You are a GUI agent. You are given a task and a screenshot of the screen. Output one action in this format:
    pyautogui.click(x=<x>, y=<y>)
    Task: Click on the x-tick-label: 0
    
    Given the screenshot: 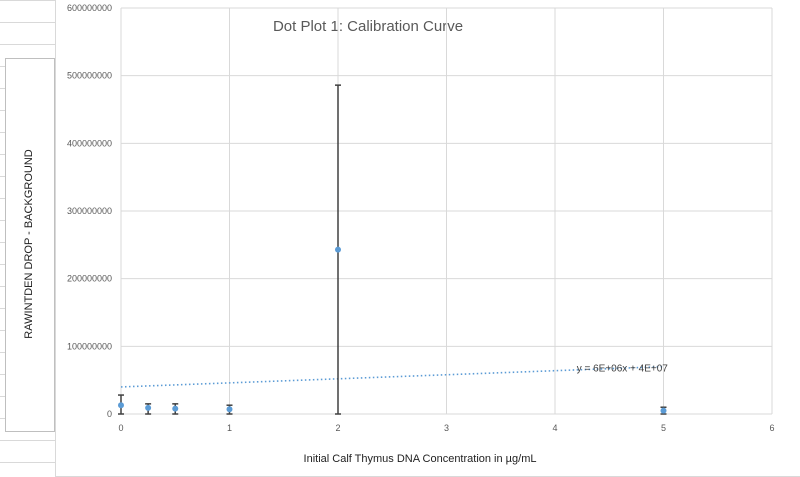 What is the action you would take?
    pyautogui.click(x=120, y=428)
    